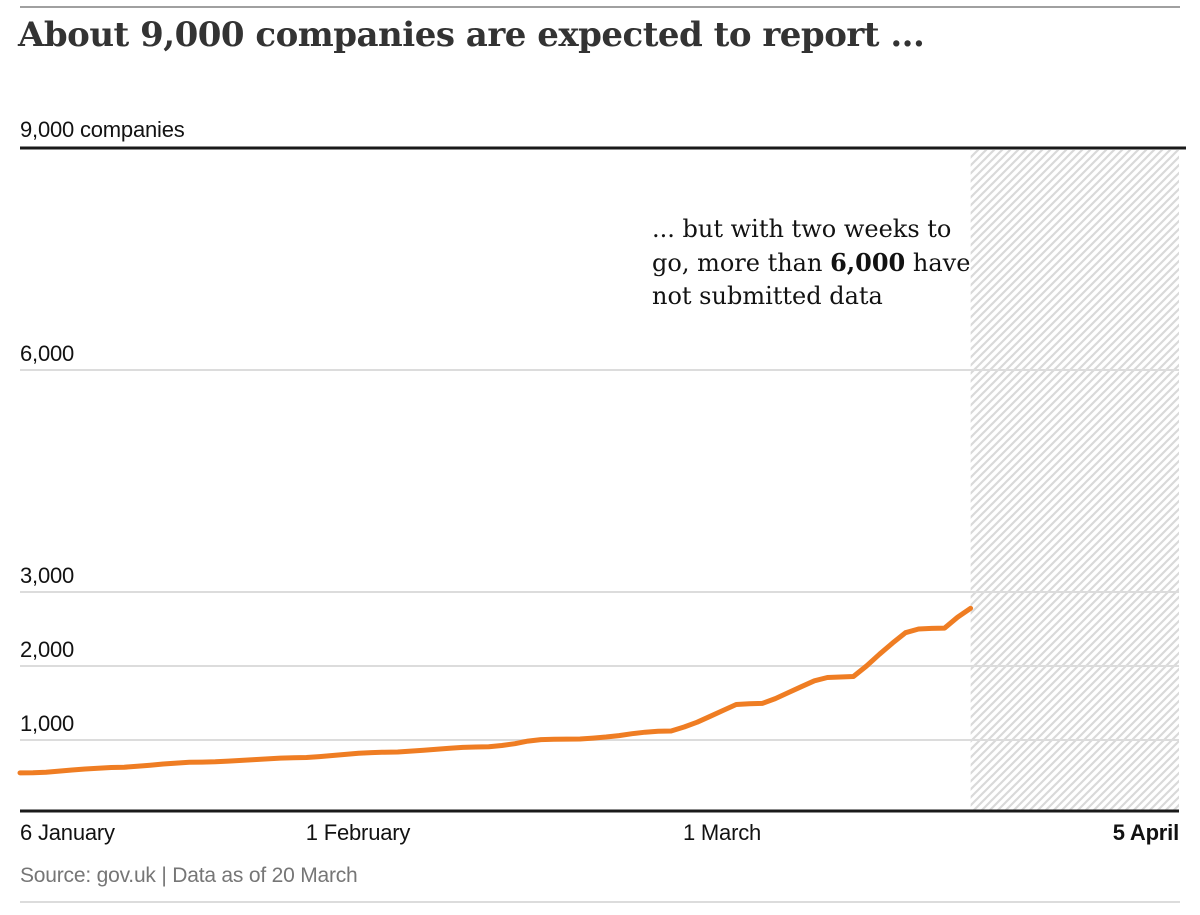 The width and height of the screenshot is (1200, 915). Describe the element at coordinates (47, 723) in the screenshot. I see `y-tick-label-1000: 1,000` at that location.